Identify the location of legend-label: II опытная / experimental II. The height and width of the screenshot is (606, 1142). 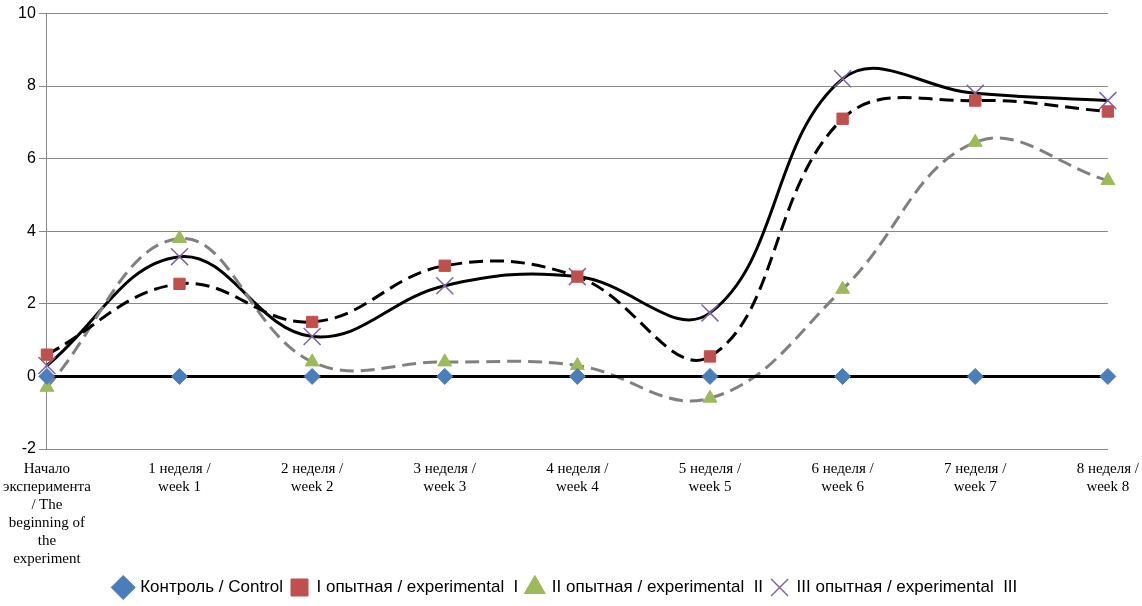
(657, 587).